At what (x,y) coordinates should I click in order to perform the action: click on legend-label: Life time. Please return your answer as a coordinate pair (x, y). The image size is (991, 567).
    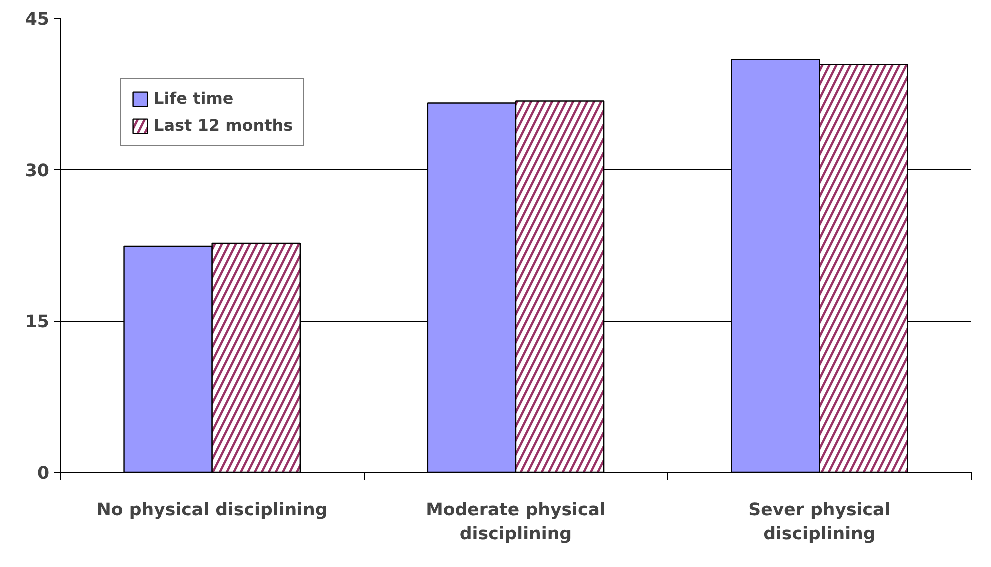
    Looking at the image, I should click on (194, 98).